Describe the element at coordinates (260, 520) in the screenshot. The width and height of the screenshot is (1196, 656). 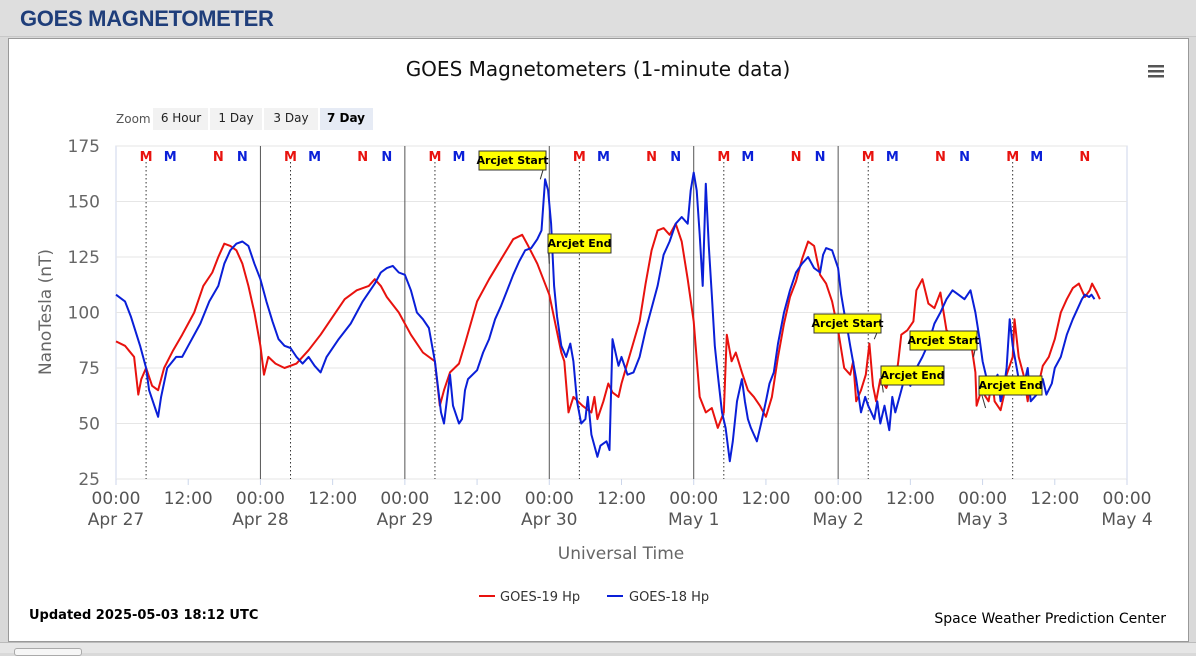
I see `x-tick-date: Apr 28` at that location.